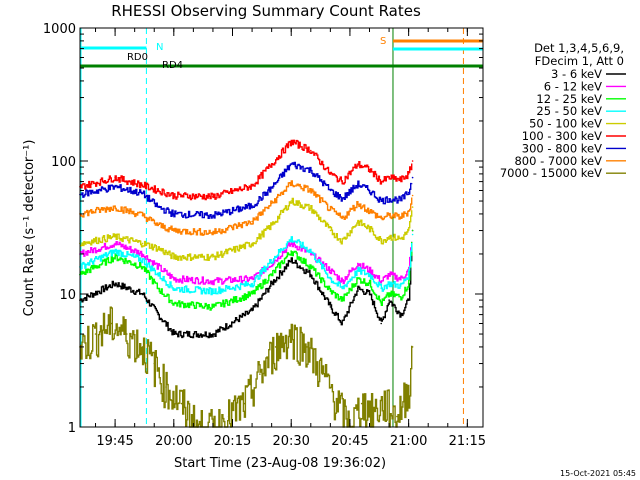  Describe the element at coordinates (59, 29) in the screenshot. I see `y-tick-label: 1000` at that location.